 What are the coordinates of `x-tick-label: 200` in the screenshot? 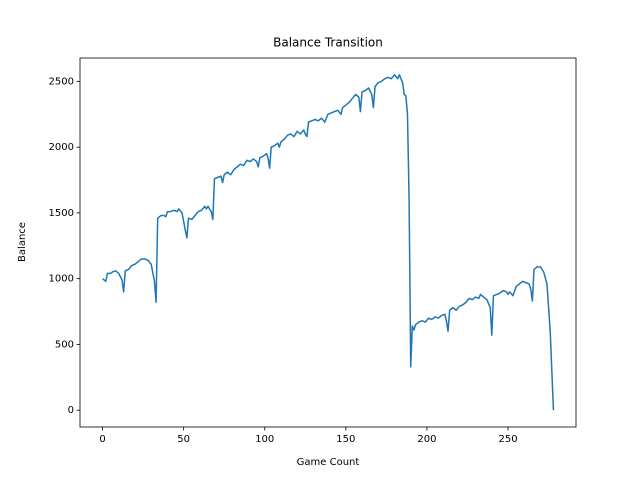 It's located at (426, 439).